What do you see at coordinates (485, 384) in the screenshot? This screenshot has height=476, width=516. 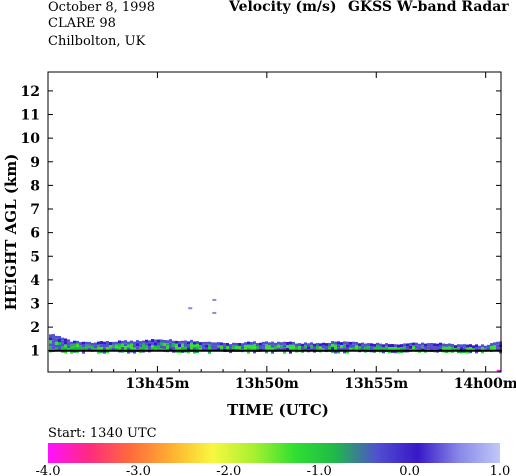 I see `x-tick-label: 14h00m` at bounding box center [485, 384].